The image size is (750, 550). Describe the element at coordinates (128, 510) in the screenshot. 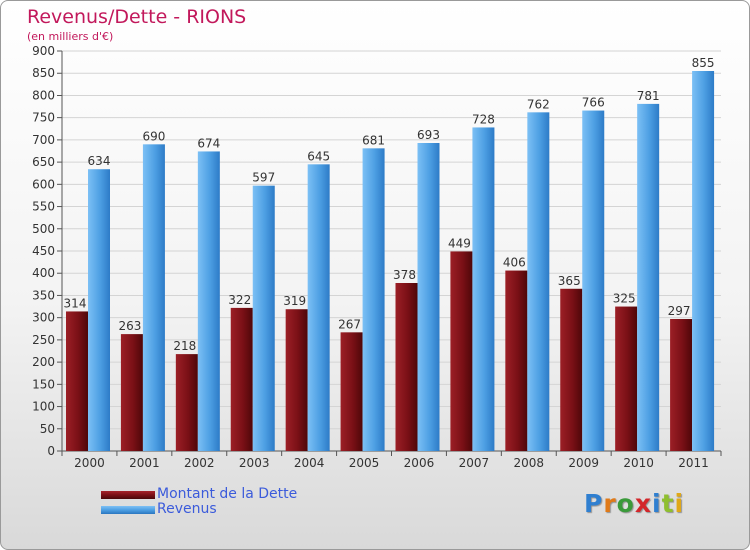

I see `legend-swatch-revenus` at that location.